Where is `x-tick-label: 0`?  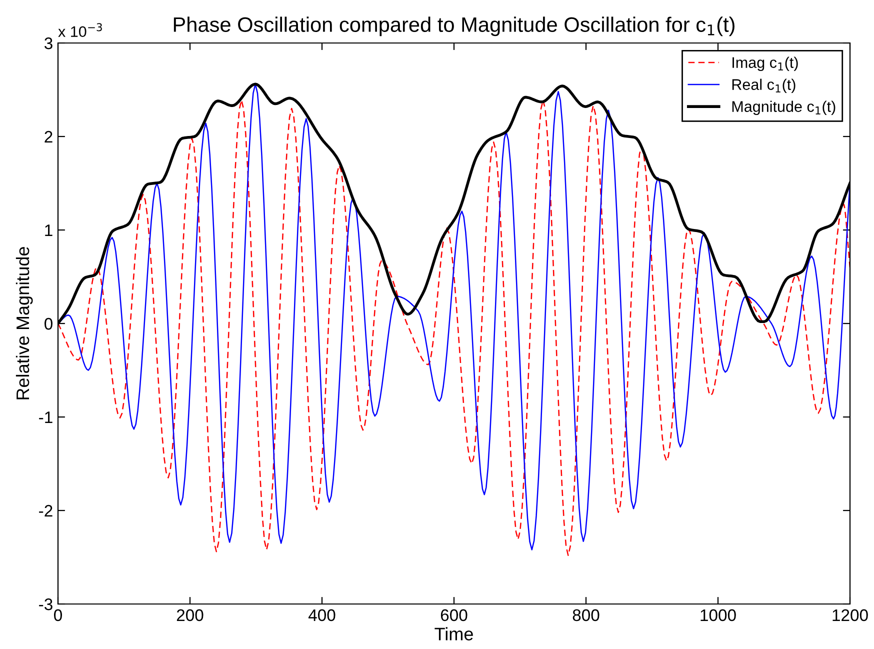
x-tick-label: 0 is located at coordinates (58, 615).